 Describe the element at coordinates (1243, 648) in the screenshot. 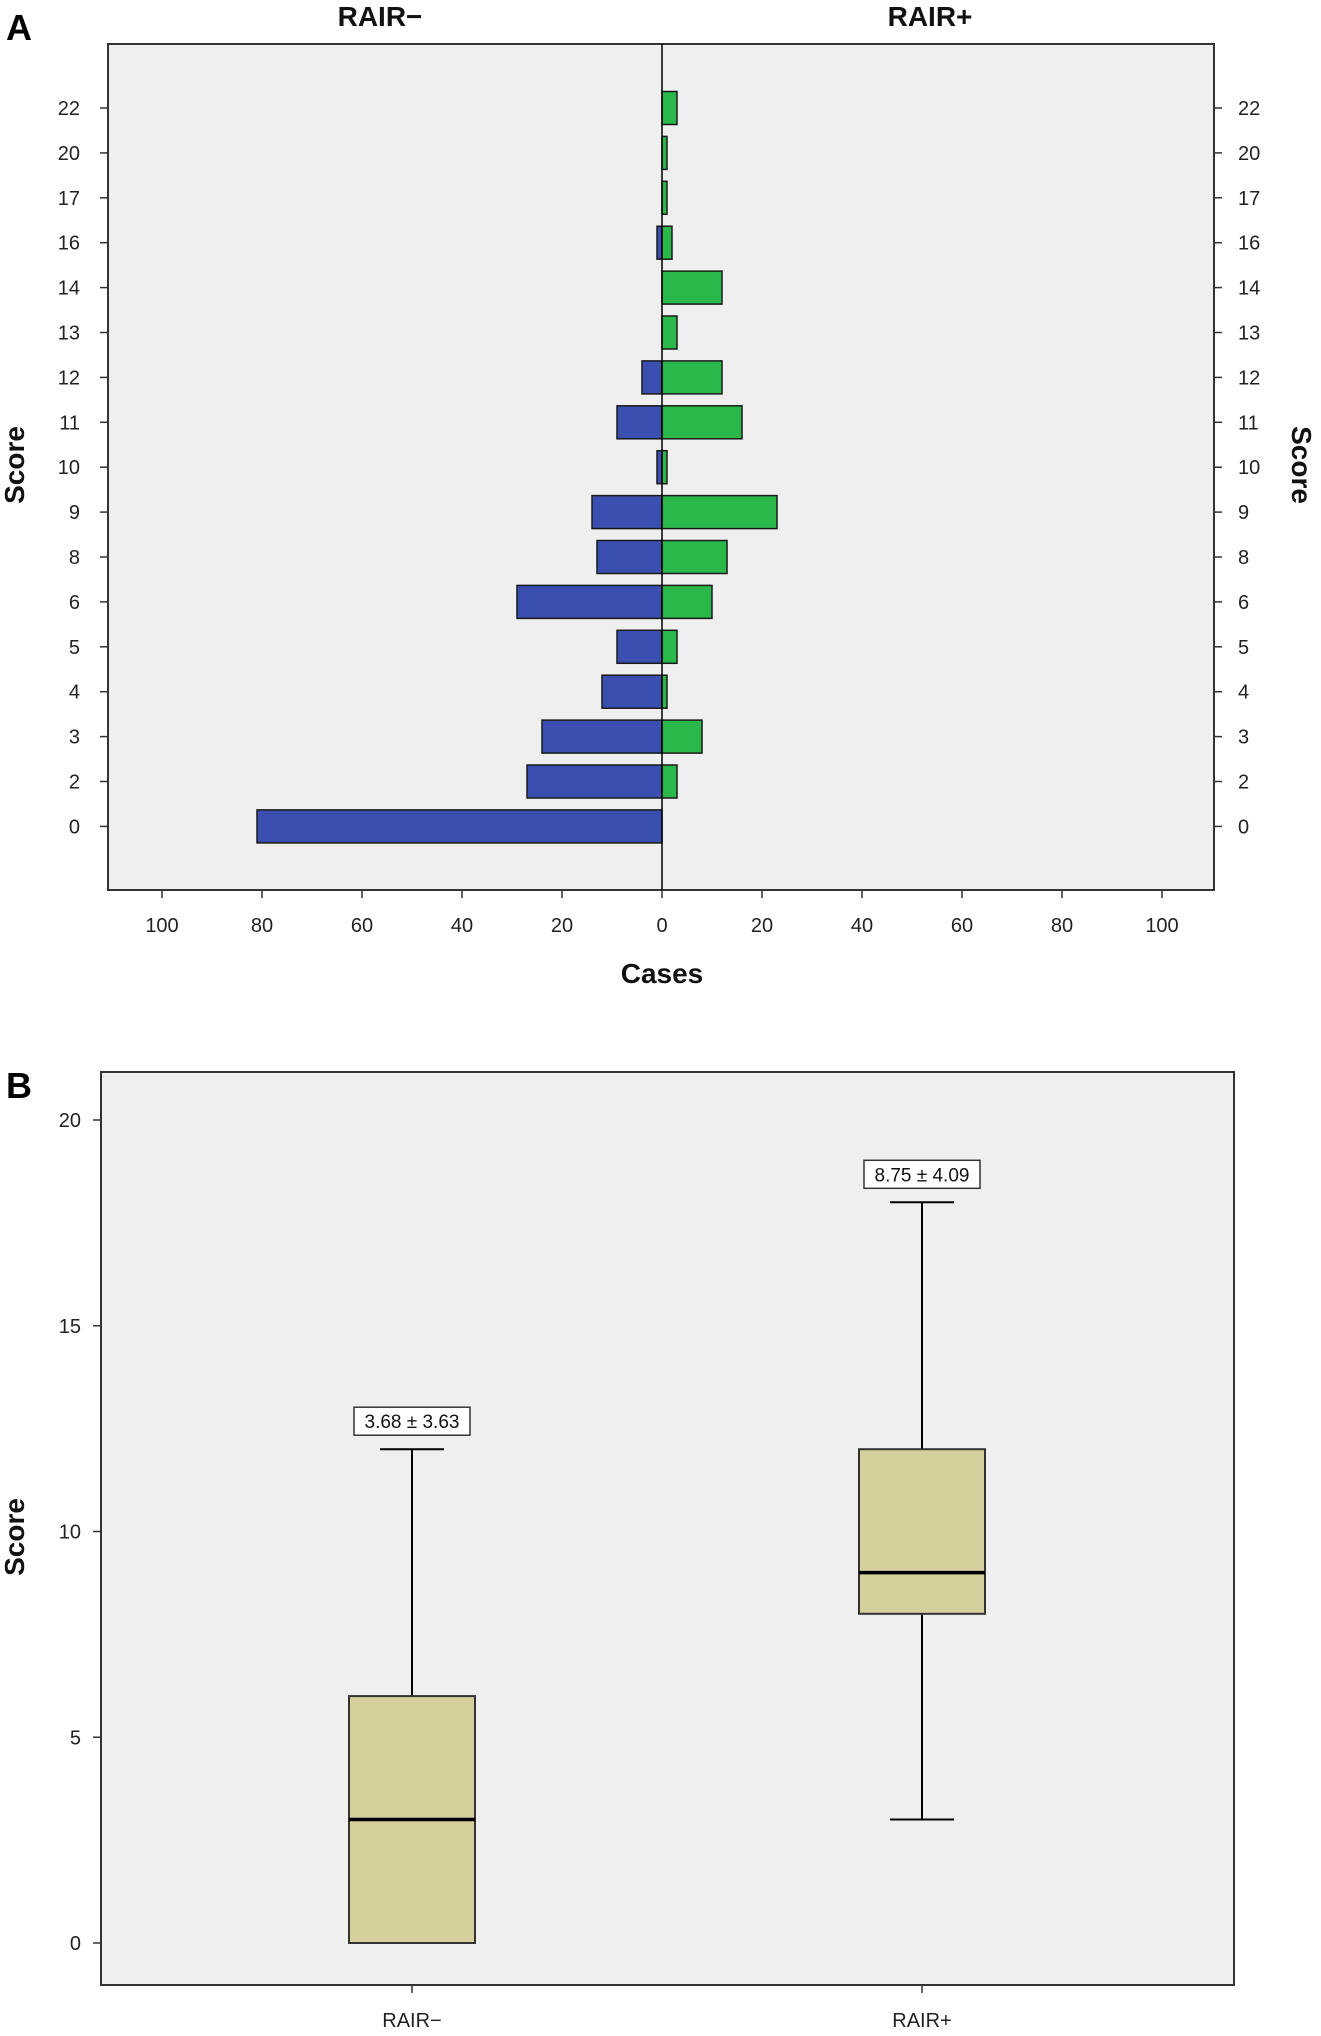

I see `right-score-label: 5` at that location.